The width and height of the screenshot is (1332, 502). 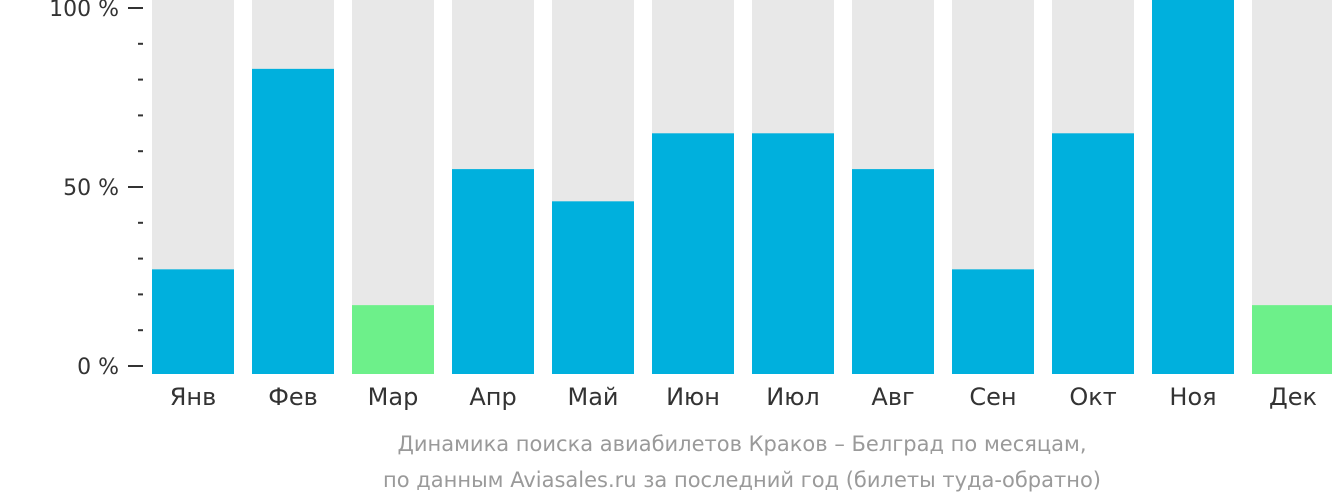 I want to click on x-tick-label: Сен, so click(x=992, y=397).